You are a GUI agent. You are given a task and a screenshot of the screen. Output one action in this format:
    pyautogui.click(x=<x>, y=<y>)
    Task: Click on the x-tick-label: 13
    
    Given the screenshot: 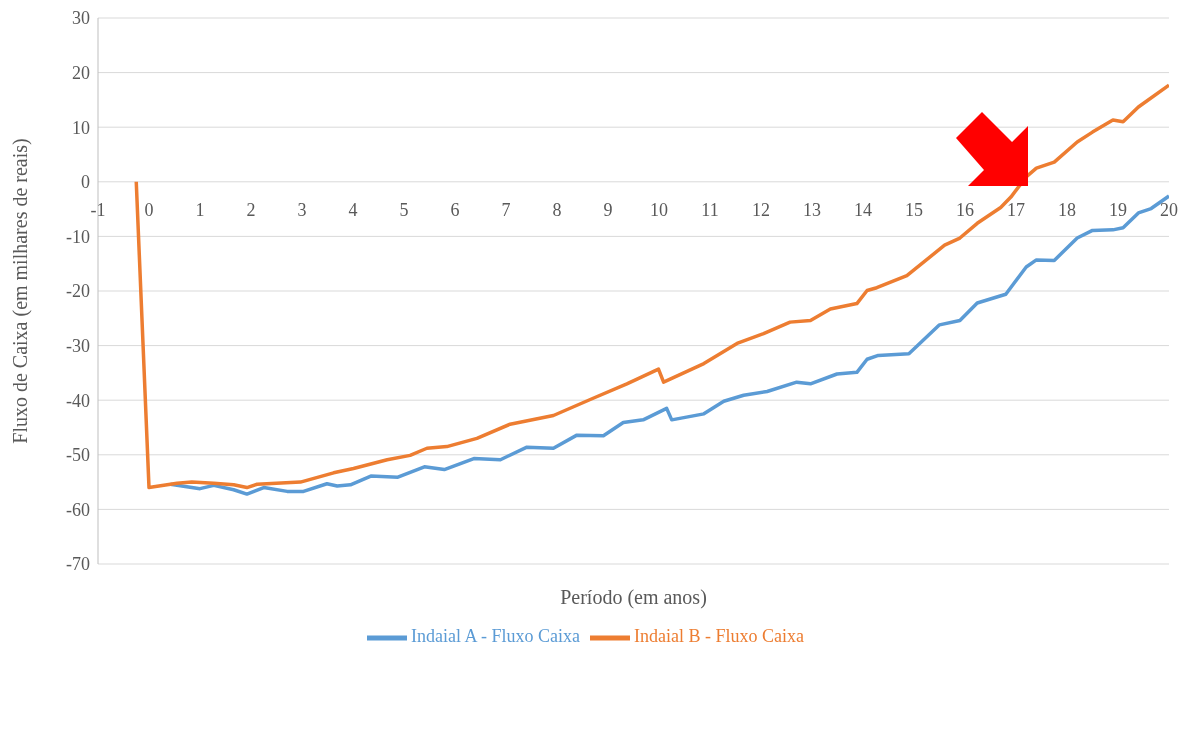 What is the action you would take?
    pyautogui.click(x=812, y=210)
    